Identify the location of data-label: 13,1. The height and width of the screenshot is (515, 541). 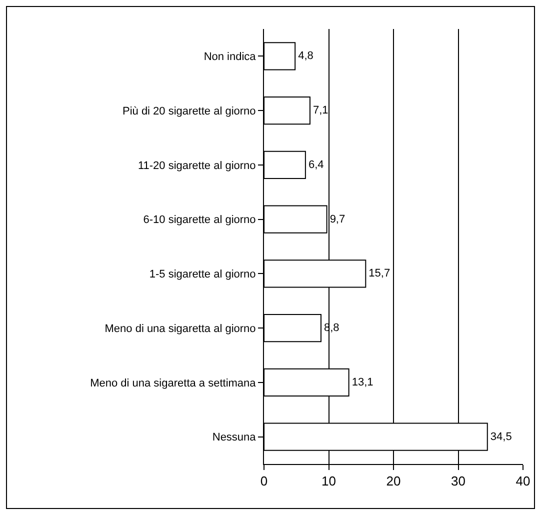
(363, 382).